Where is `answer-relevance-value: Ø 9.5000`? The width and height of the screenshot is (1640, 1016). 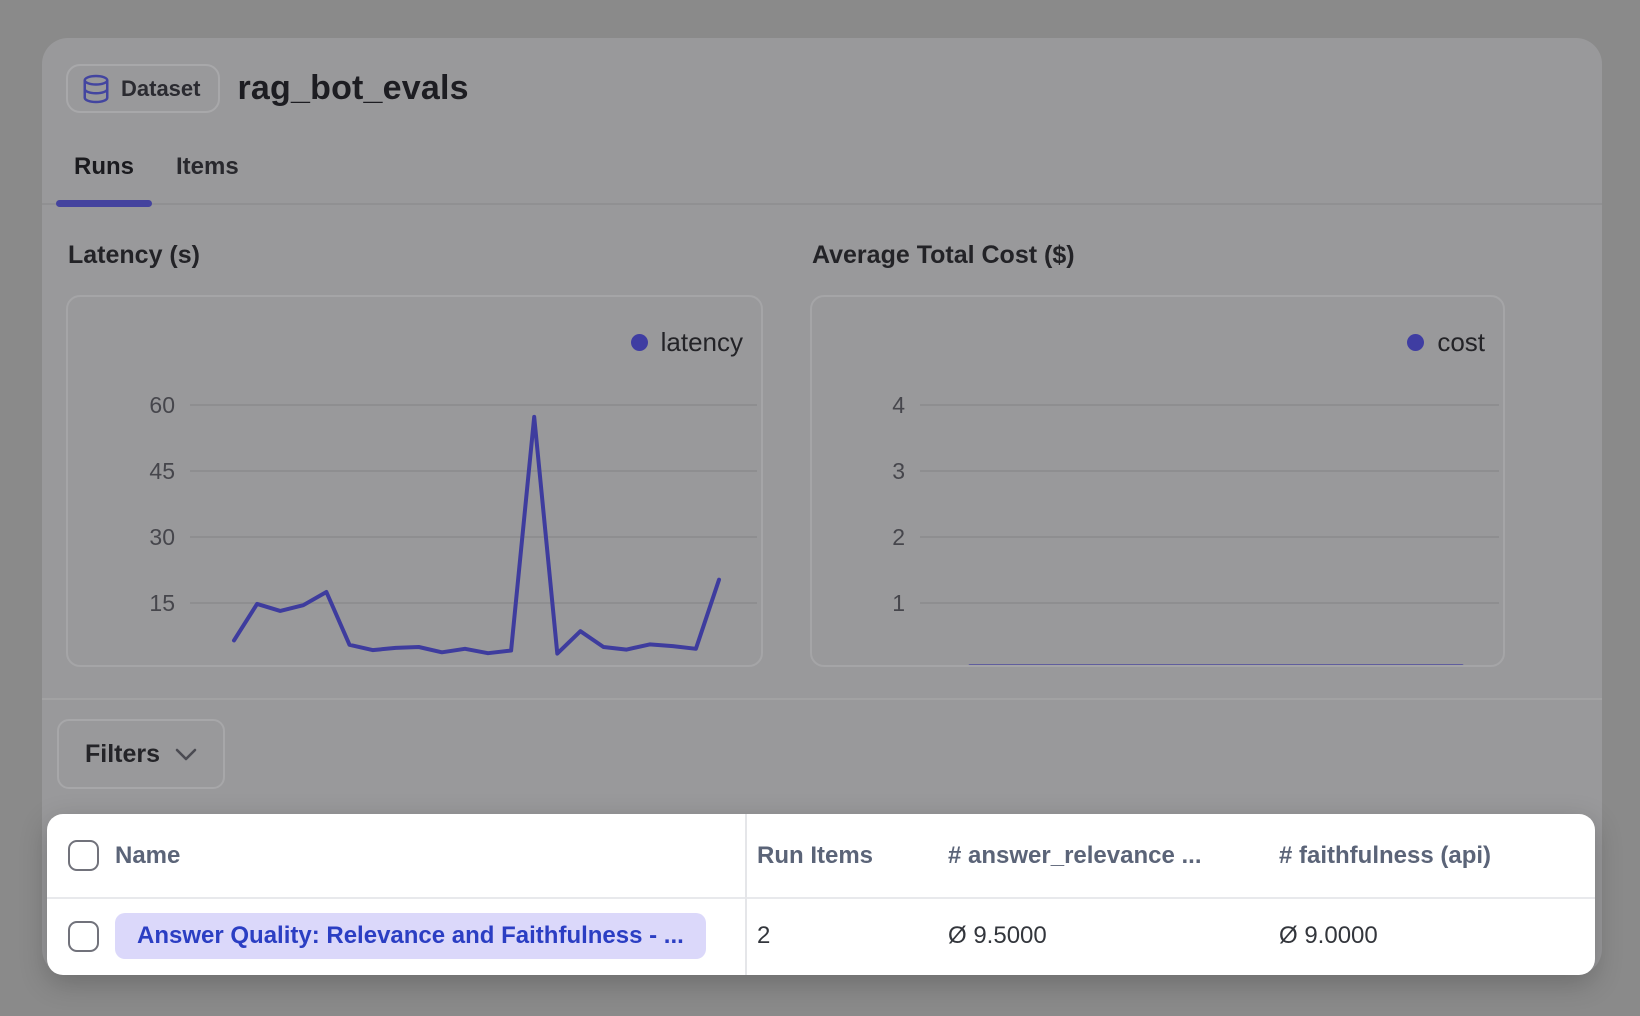 answer-relevance-value: Ø 9.5000 is located at coordinates (997, 935).